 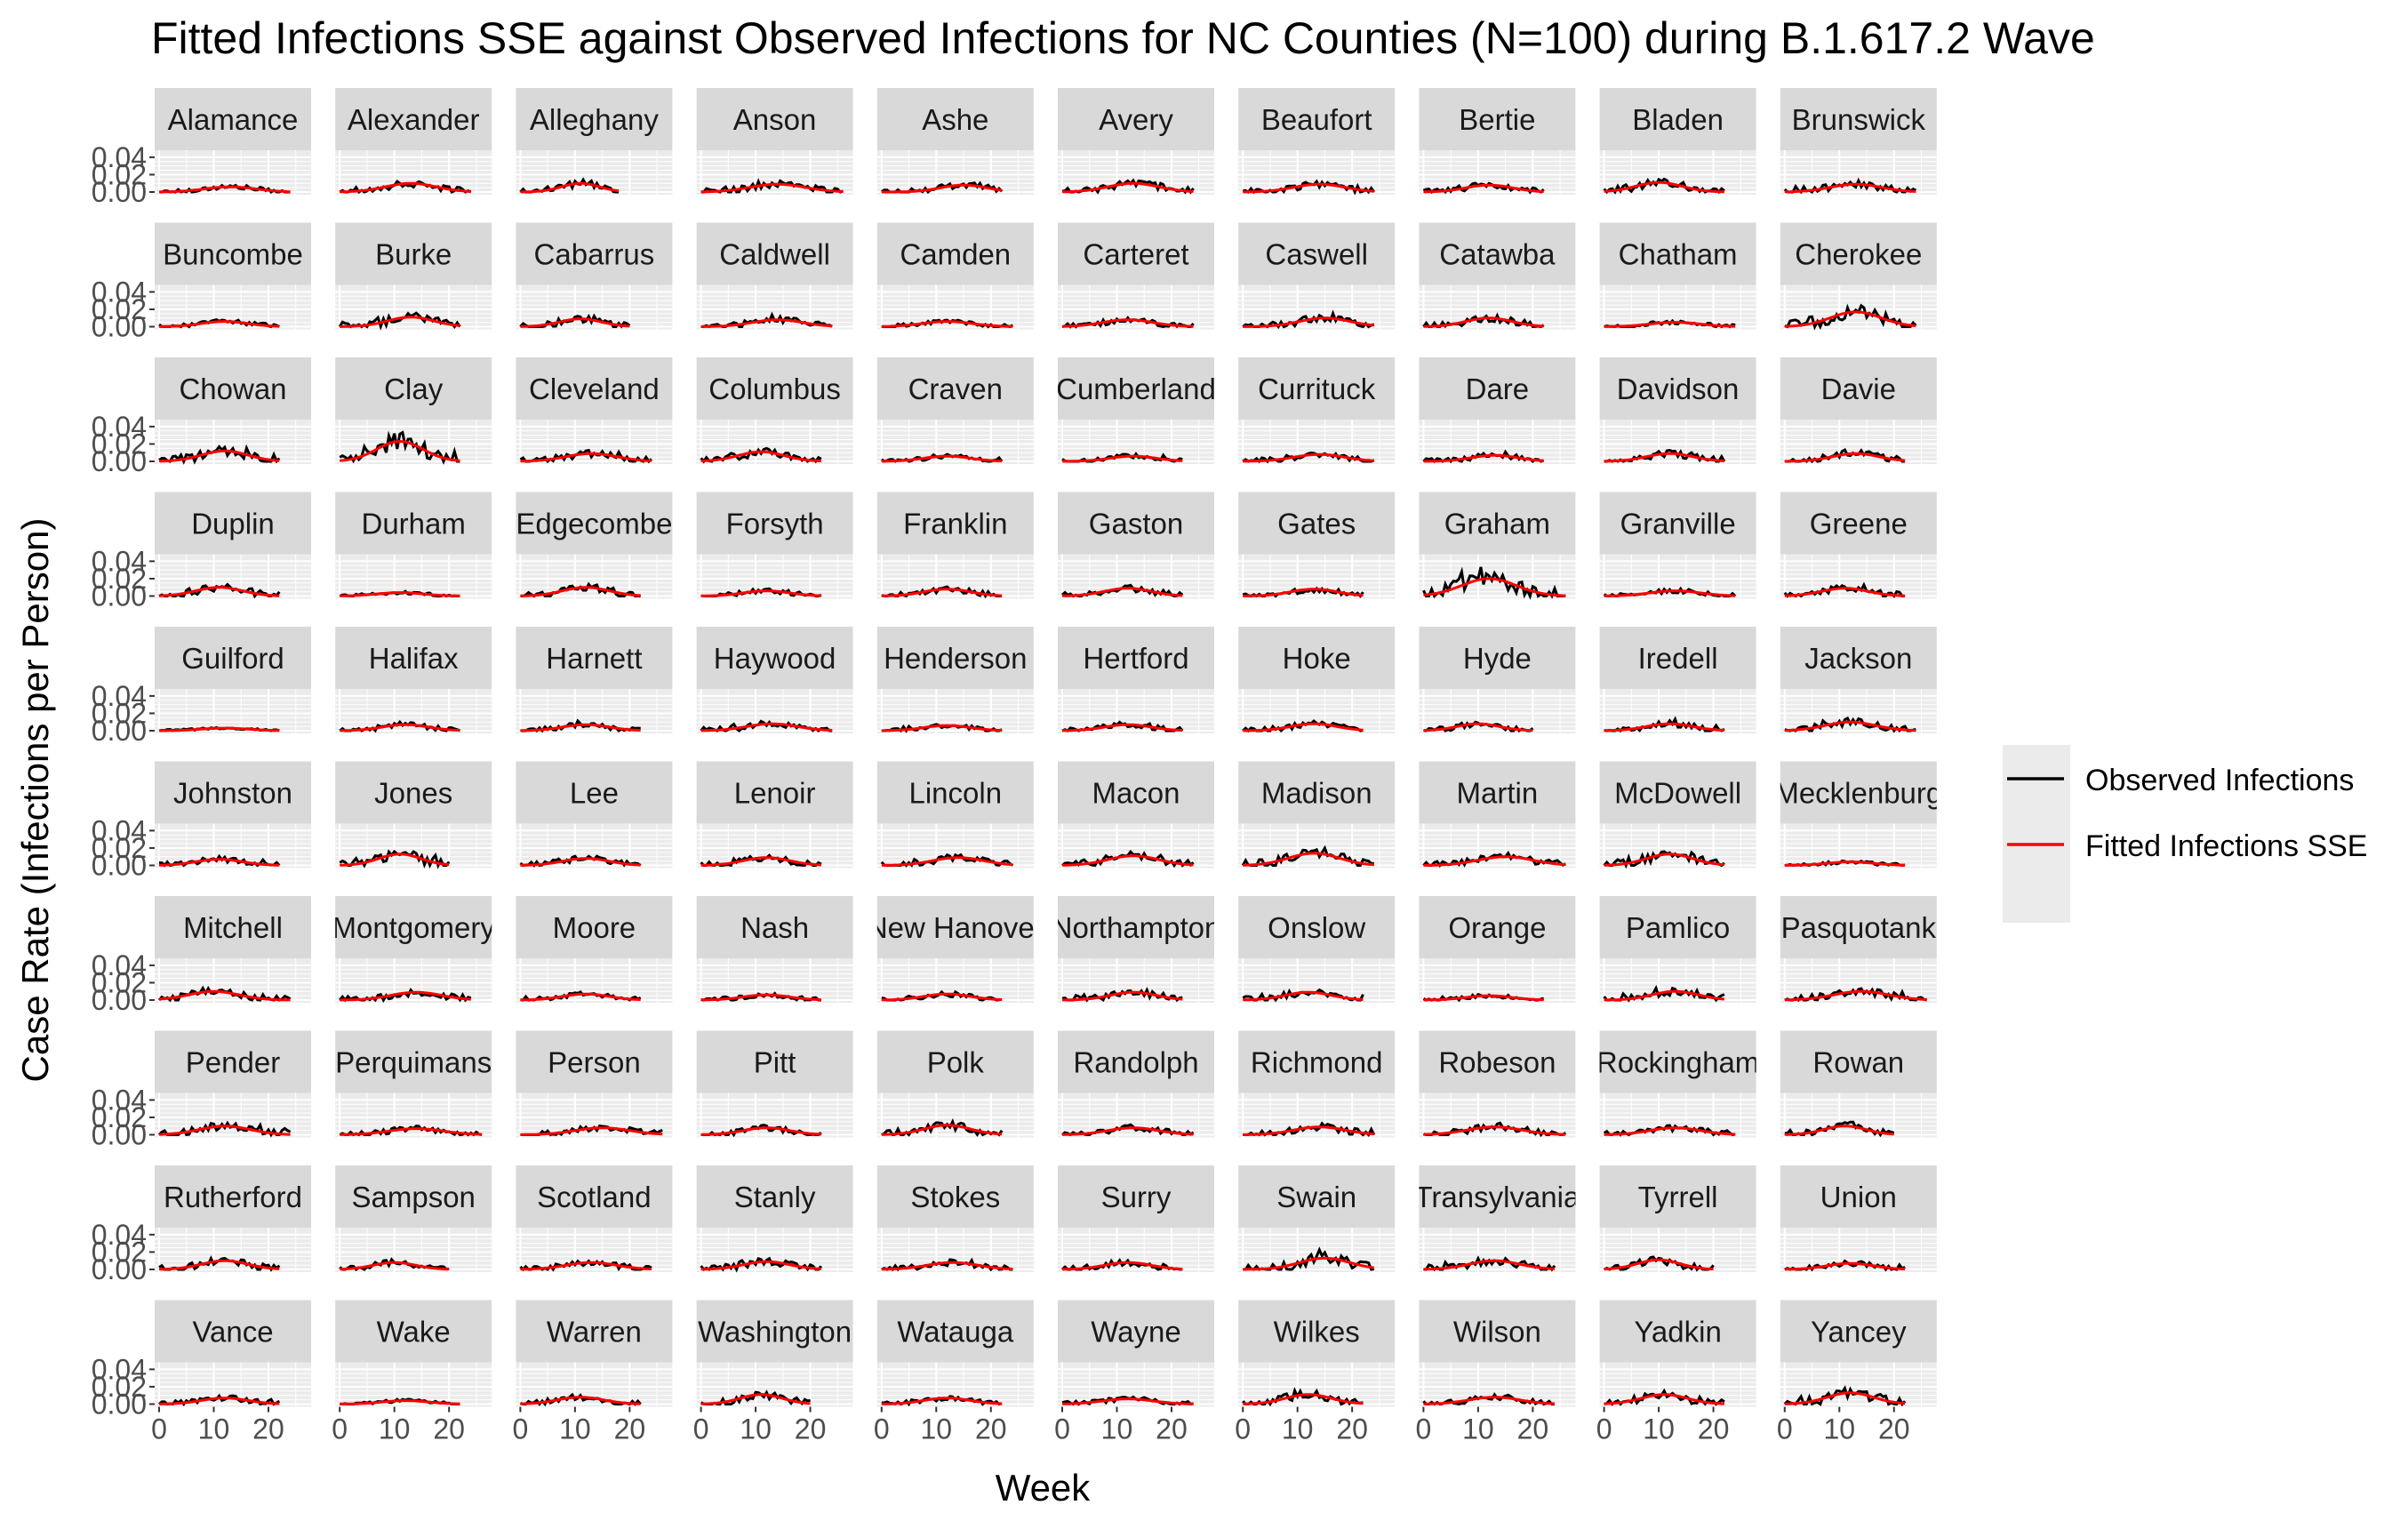 What do you see at coordinates (1317, 680) in the screenshot?
I see `facet-hoke: Hoke` at bounding box center [1317, 680].